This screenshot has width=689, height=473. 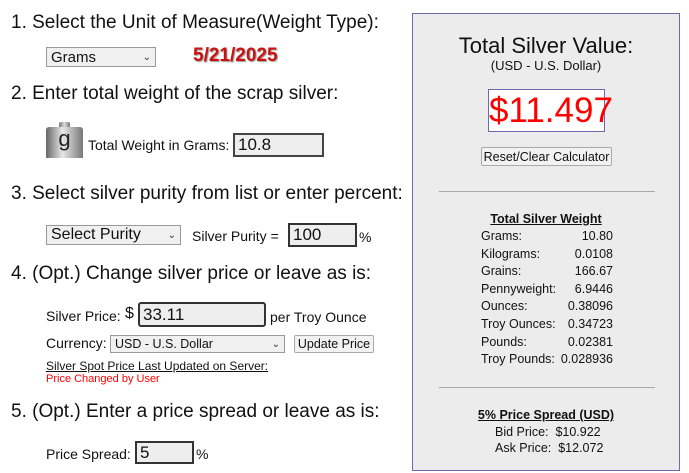 I want to click on weight-row-value: 0.028936, so click(x=586, y=359).